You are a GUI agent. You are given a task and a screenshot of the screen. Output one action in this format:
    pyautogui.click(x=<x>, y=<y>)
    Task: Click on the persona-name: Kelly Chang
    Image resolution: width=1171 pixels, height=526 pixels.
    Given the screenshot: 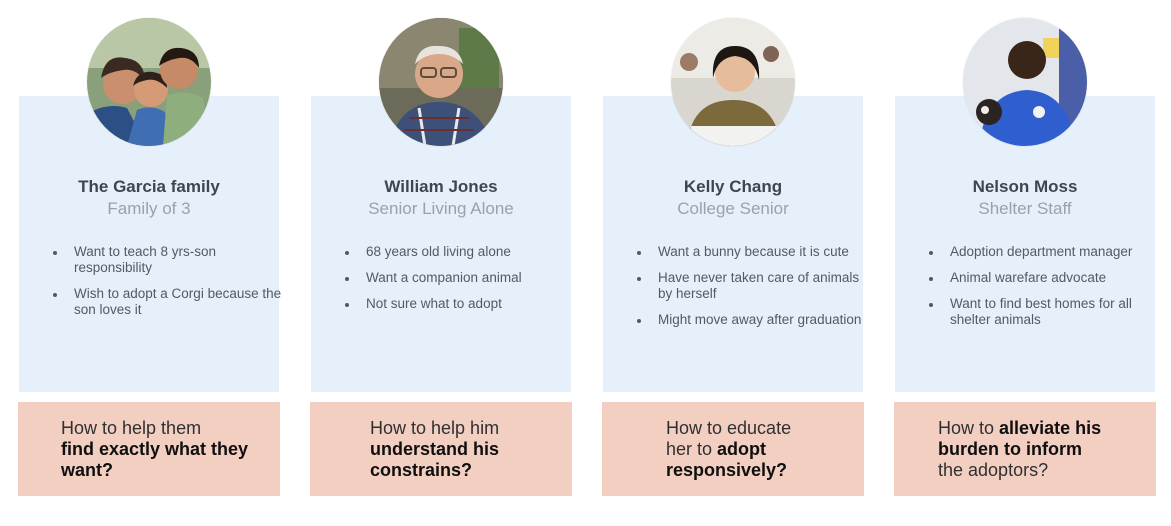 What is the action you would take?
    pyautogui.click(x=733, y=186)
    